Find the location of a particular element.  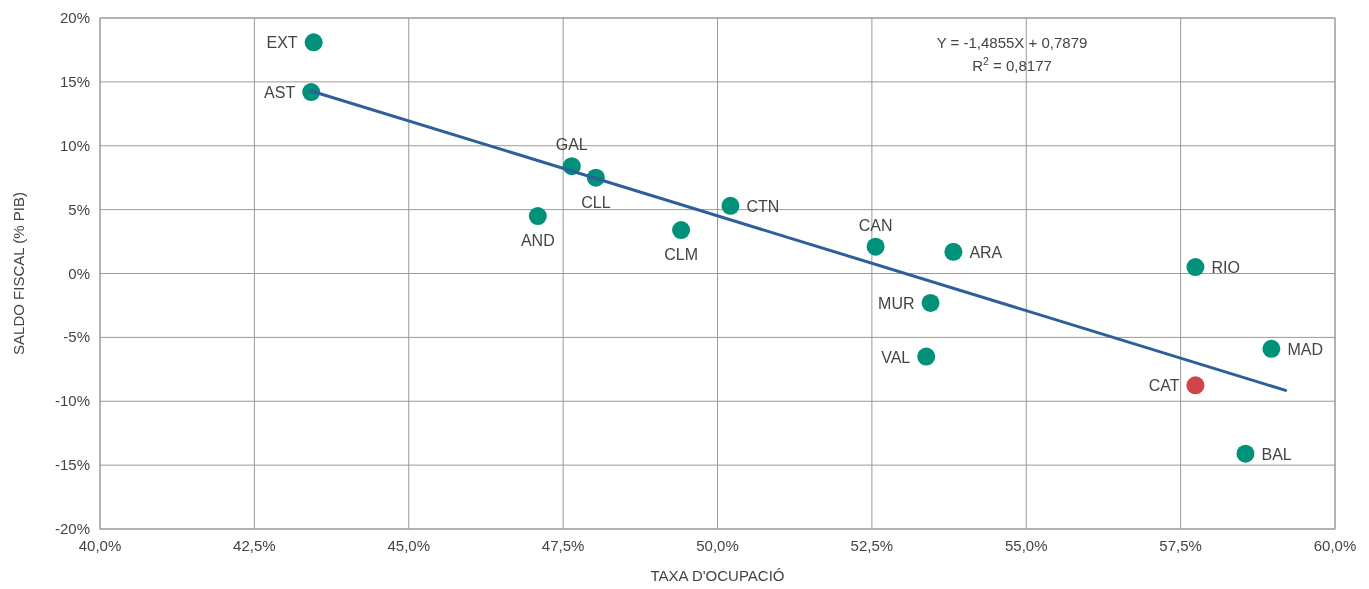

annotation: CLL is located at coordinates (596, 202).